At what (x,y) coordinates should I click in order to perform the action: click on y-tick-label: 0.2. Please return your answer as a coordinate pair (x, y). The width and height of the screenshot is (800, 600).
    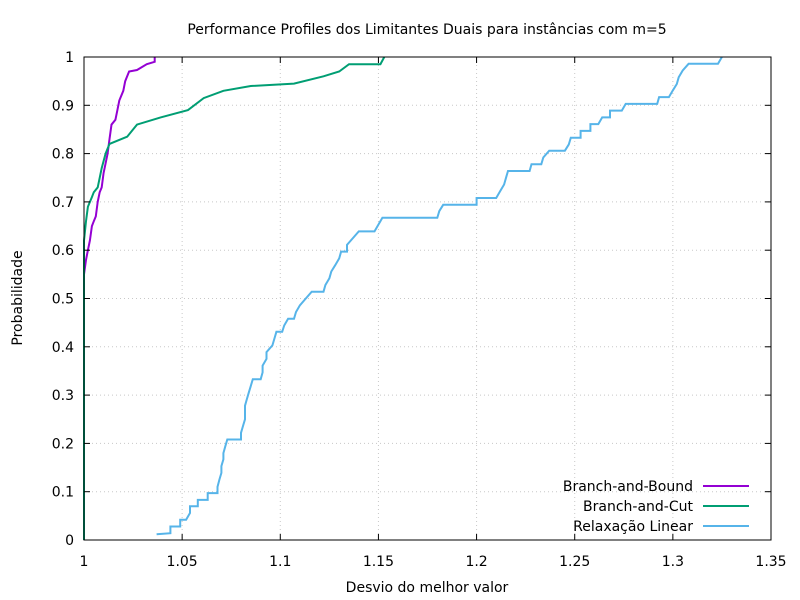
    Looking at the image, I should click on (63, 444).